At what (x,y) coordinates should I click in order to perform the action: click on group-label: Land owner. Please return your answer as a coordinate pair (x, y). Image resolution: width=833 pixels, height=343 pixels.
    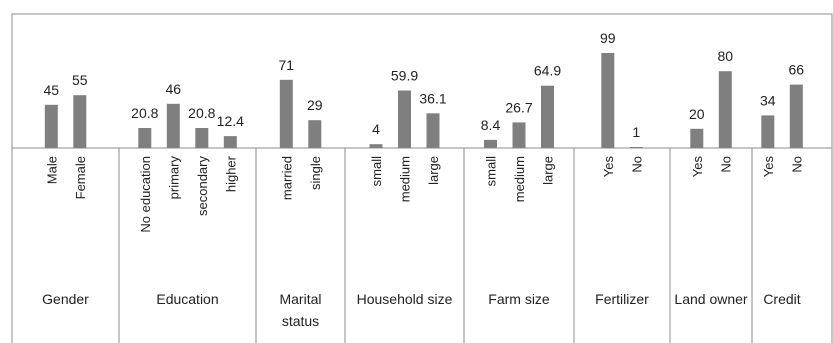
    Looking at the image, I should click on (711, 299).